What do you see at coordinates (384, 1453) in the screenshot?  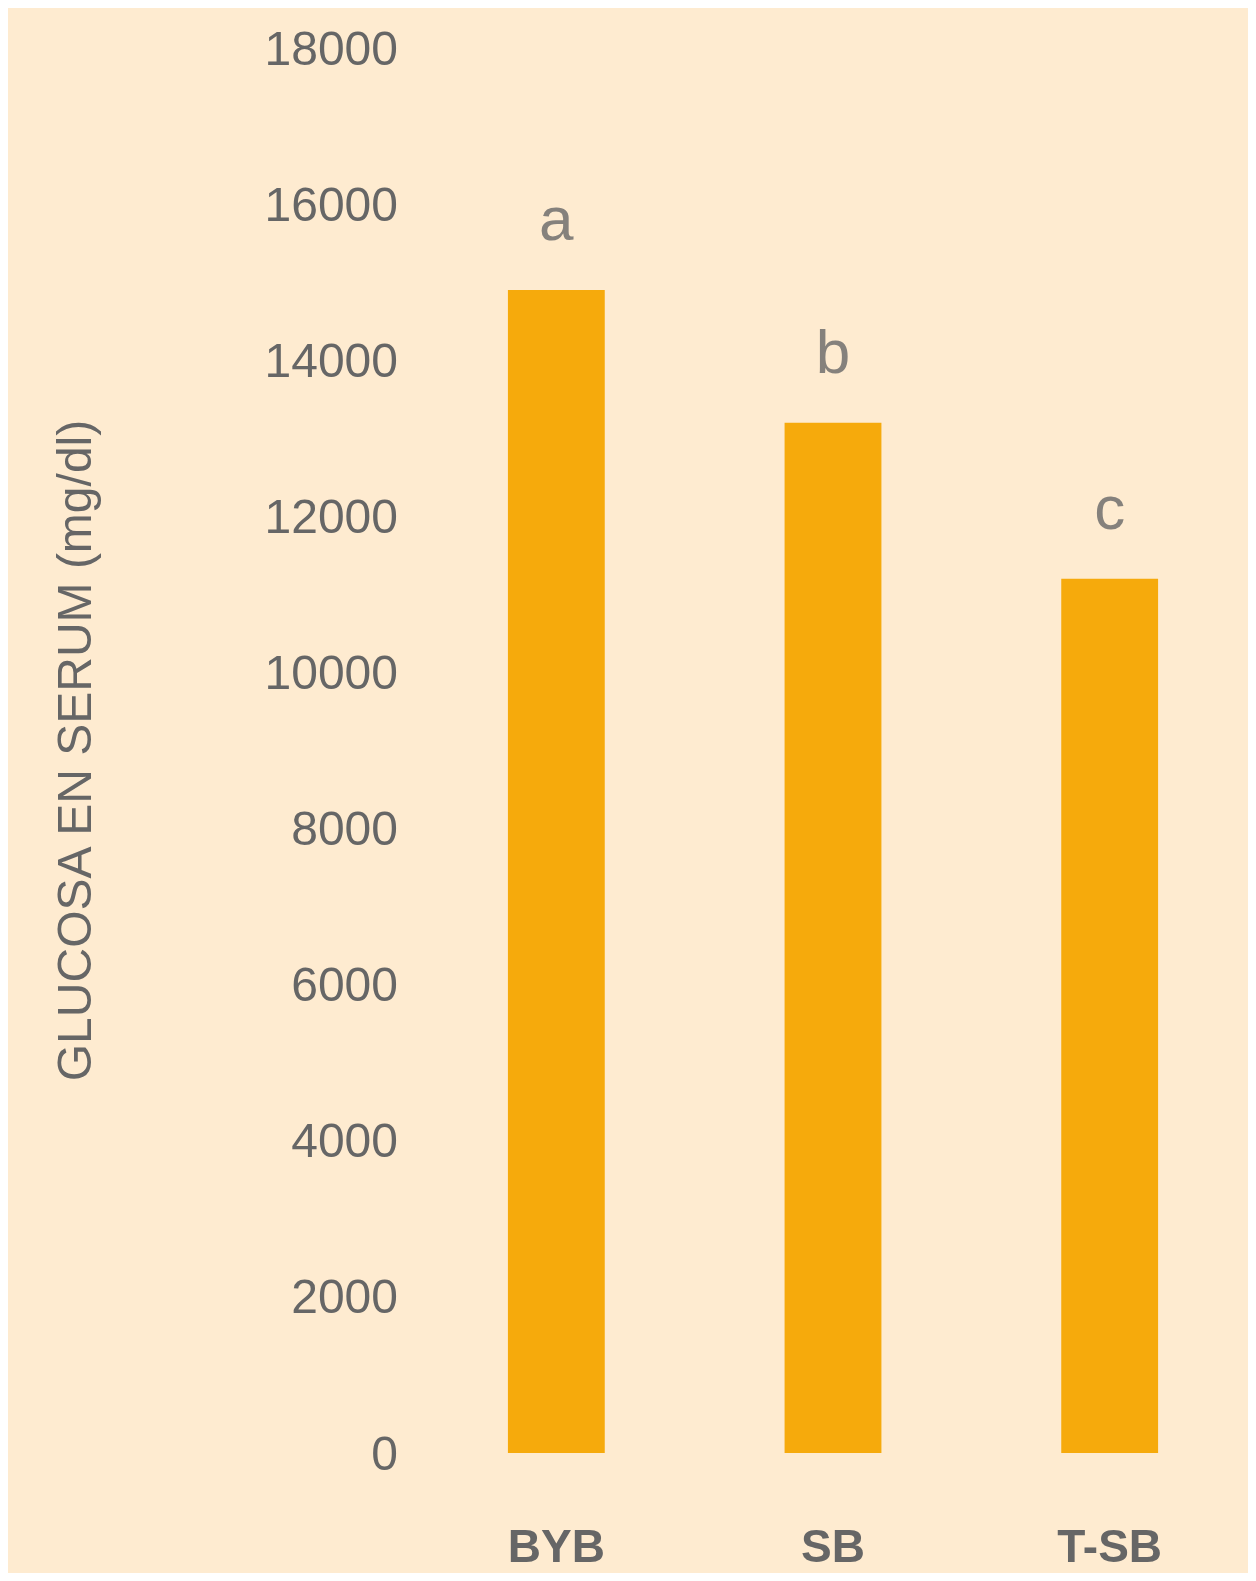 I see `y-tick-label: 0` at bounding box center [384, 1453].